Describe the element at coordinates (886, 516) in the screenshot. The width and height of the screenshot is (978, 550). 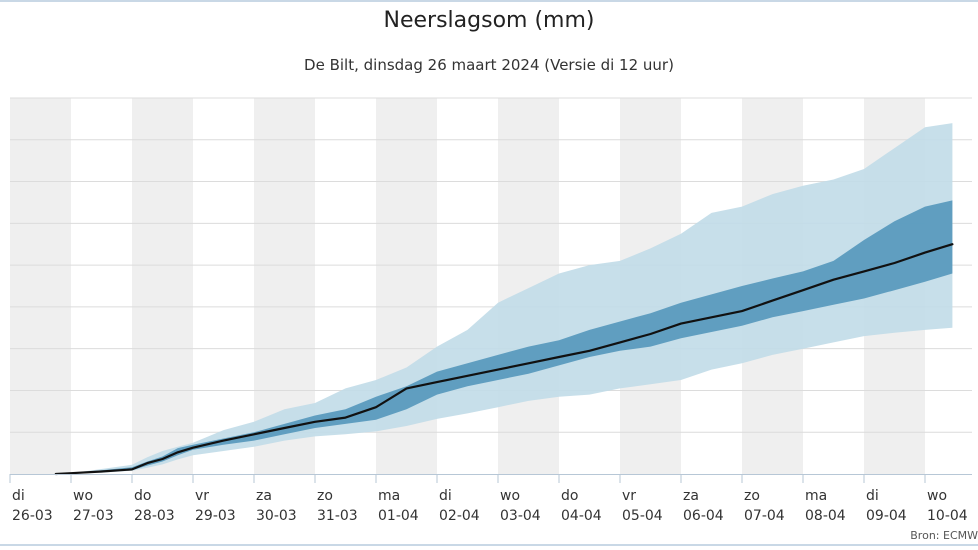
I see `x-tick-label-date: 09-04` at that location.